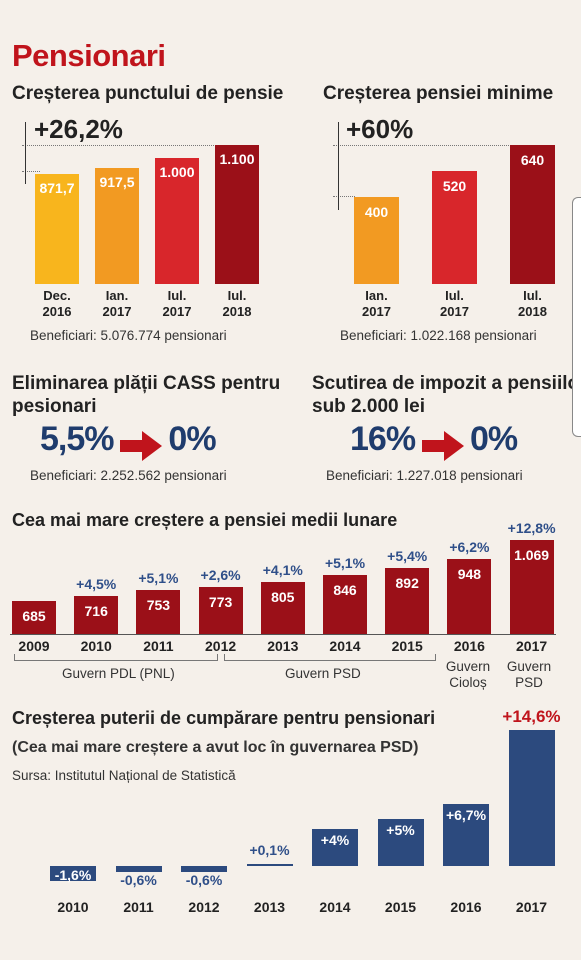 The height and width of the screenshot is (960, 581). What do you see at coordinates (454, 186) in the screenshot?
I see `bar-value-label: 520` at bounding box center [454, 186].